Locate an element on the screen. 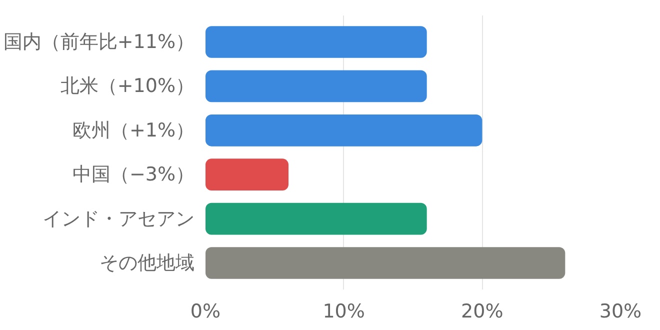 Image resolution: width=660 pixels, height=330 pixels. y-tick-label: インド・アセアン is located at coordinates (118, 219).